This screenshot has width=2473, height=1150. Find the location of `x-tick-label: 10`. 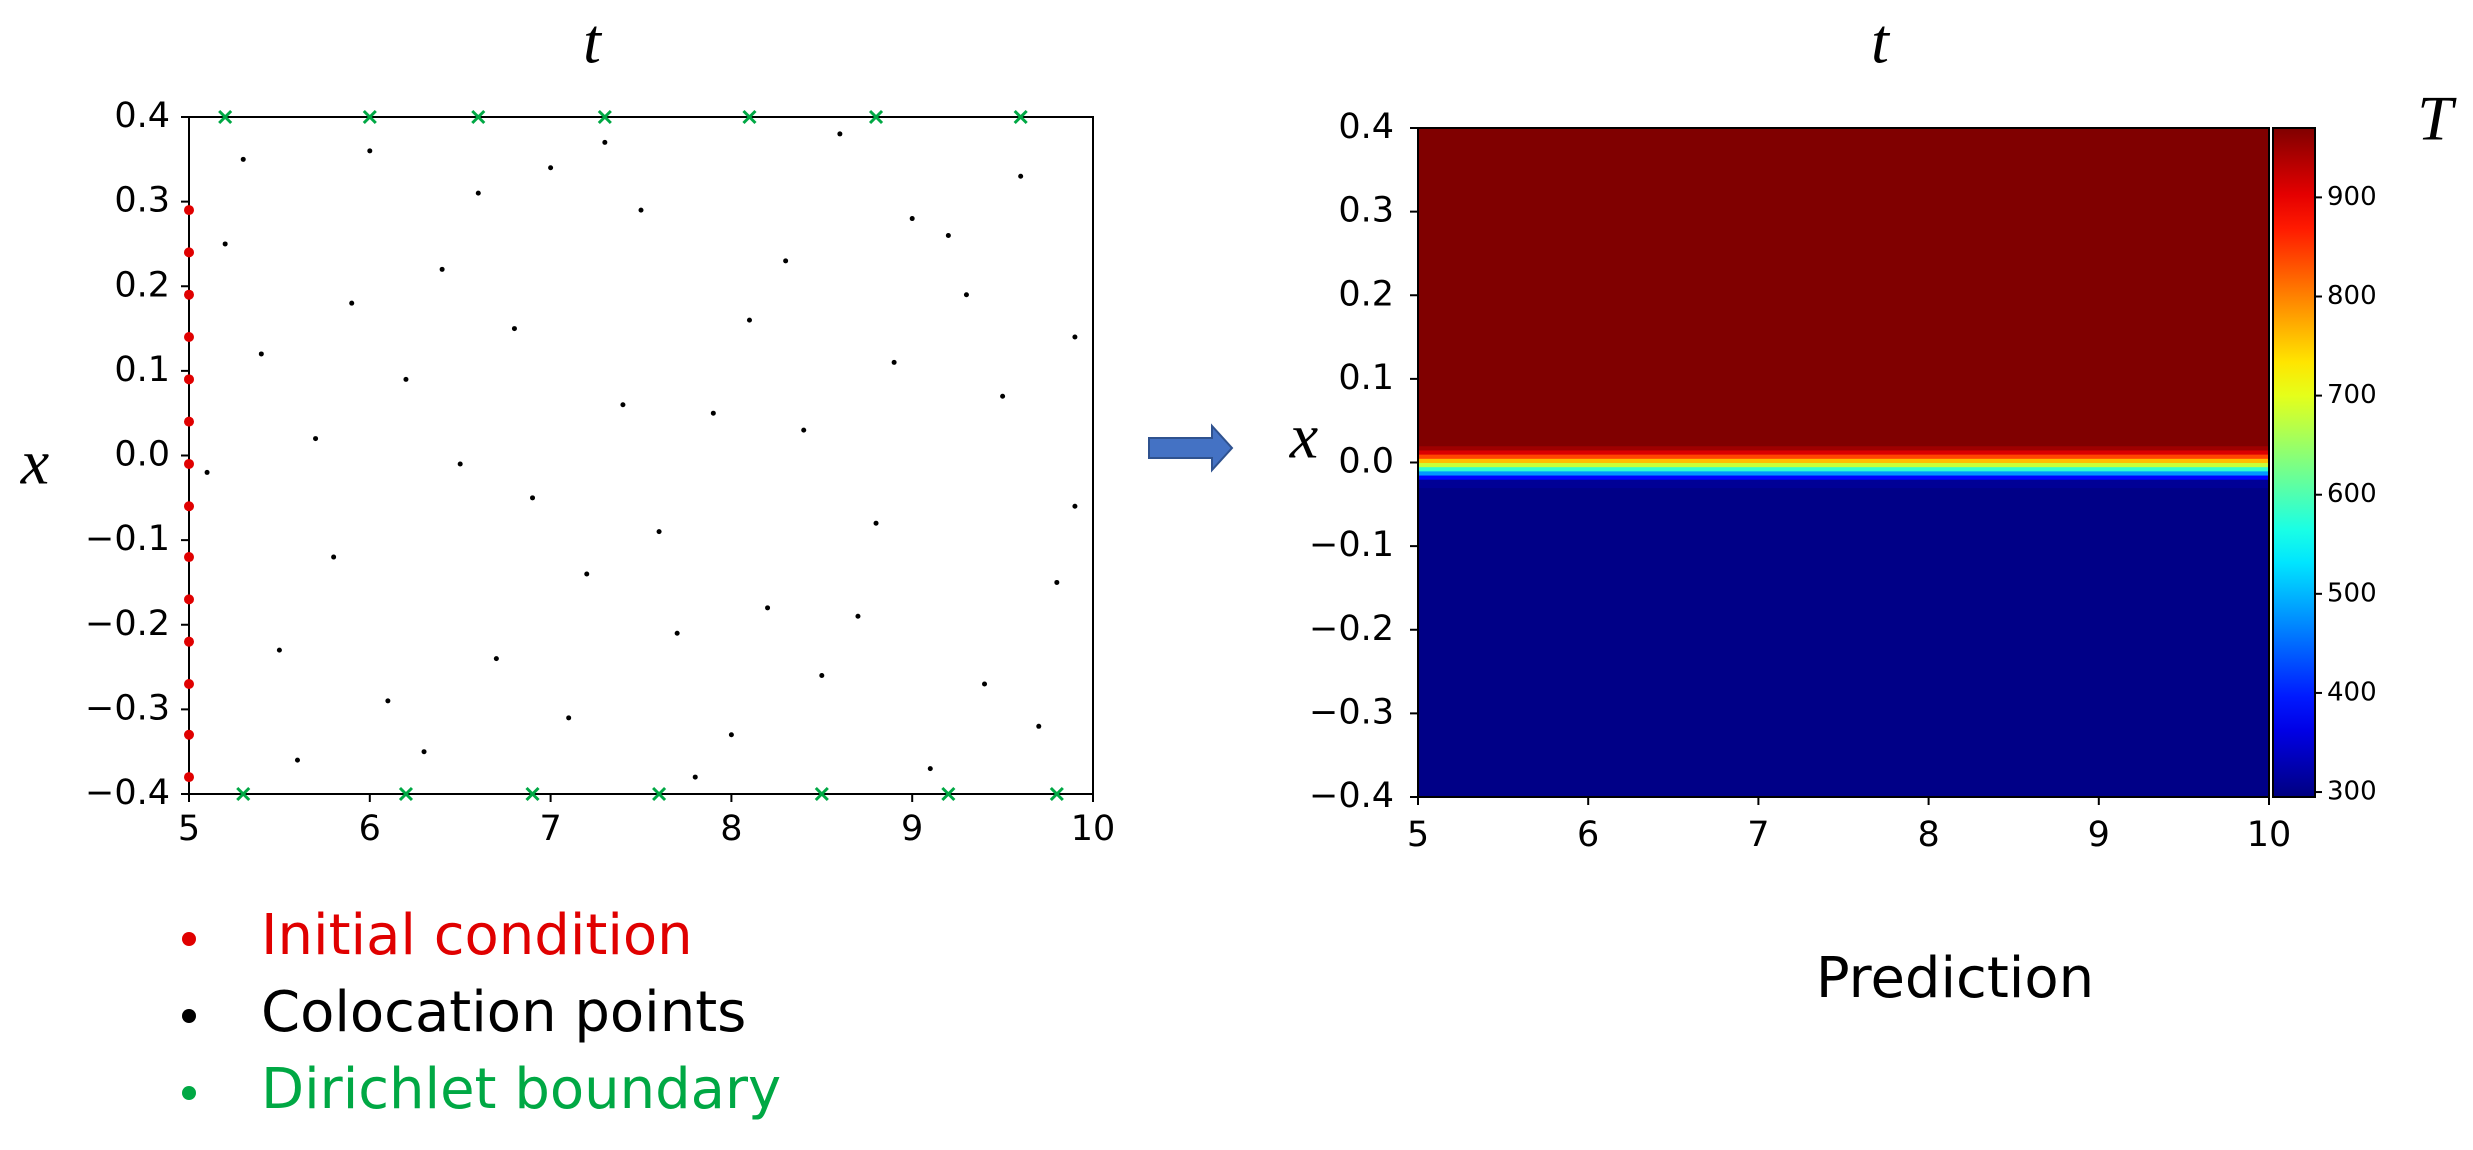

x-tick-label: 10 is located at coordinates (1093, 829).